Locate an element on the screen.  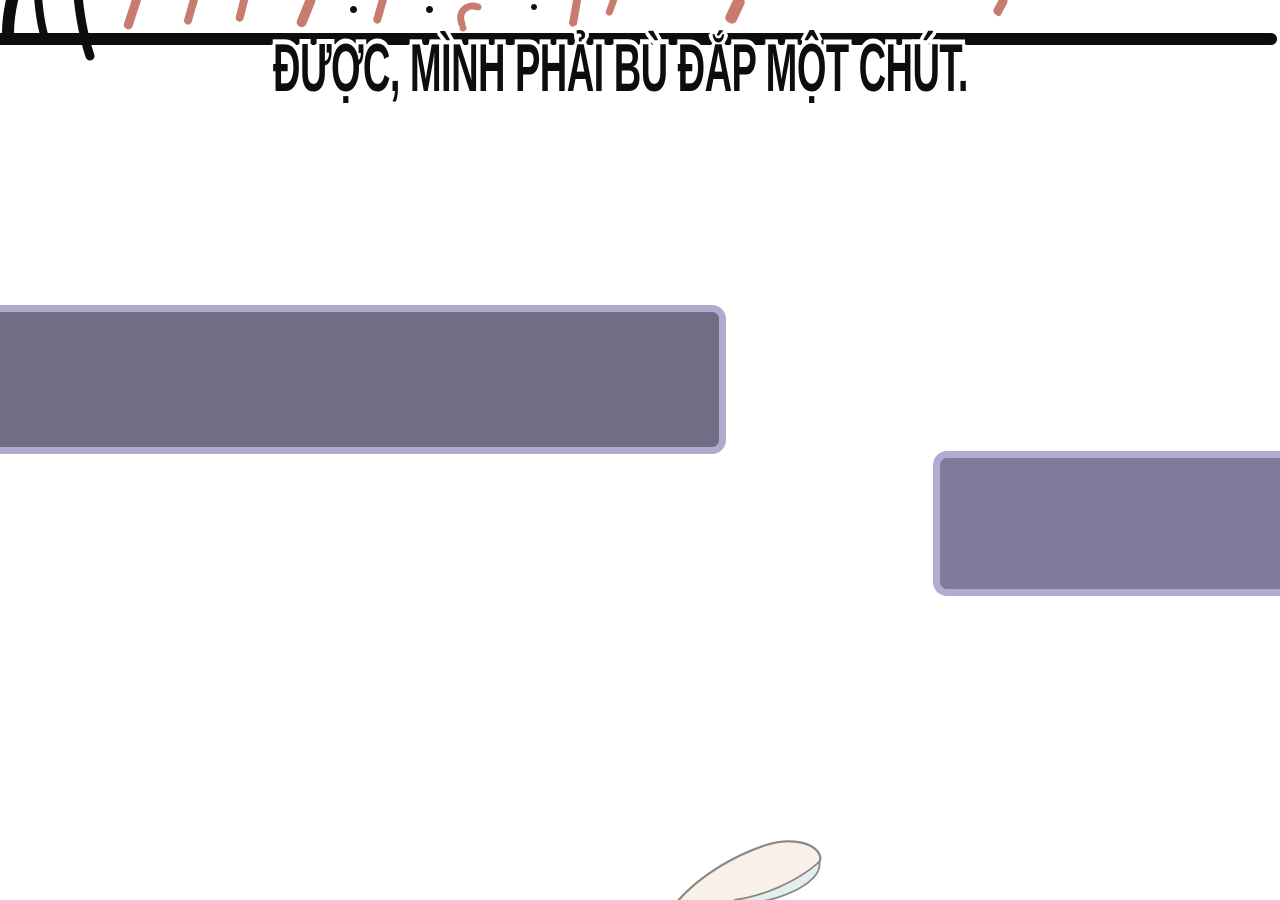
caption-text: ĐƯỢC, MÌNH PHẢI BÙ ĐẮP MỘT CHÚT. is located at coordinates (620, 68).